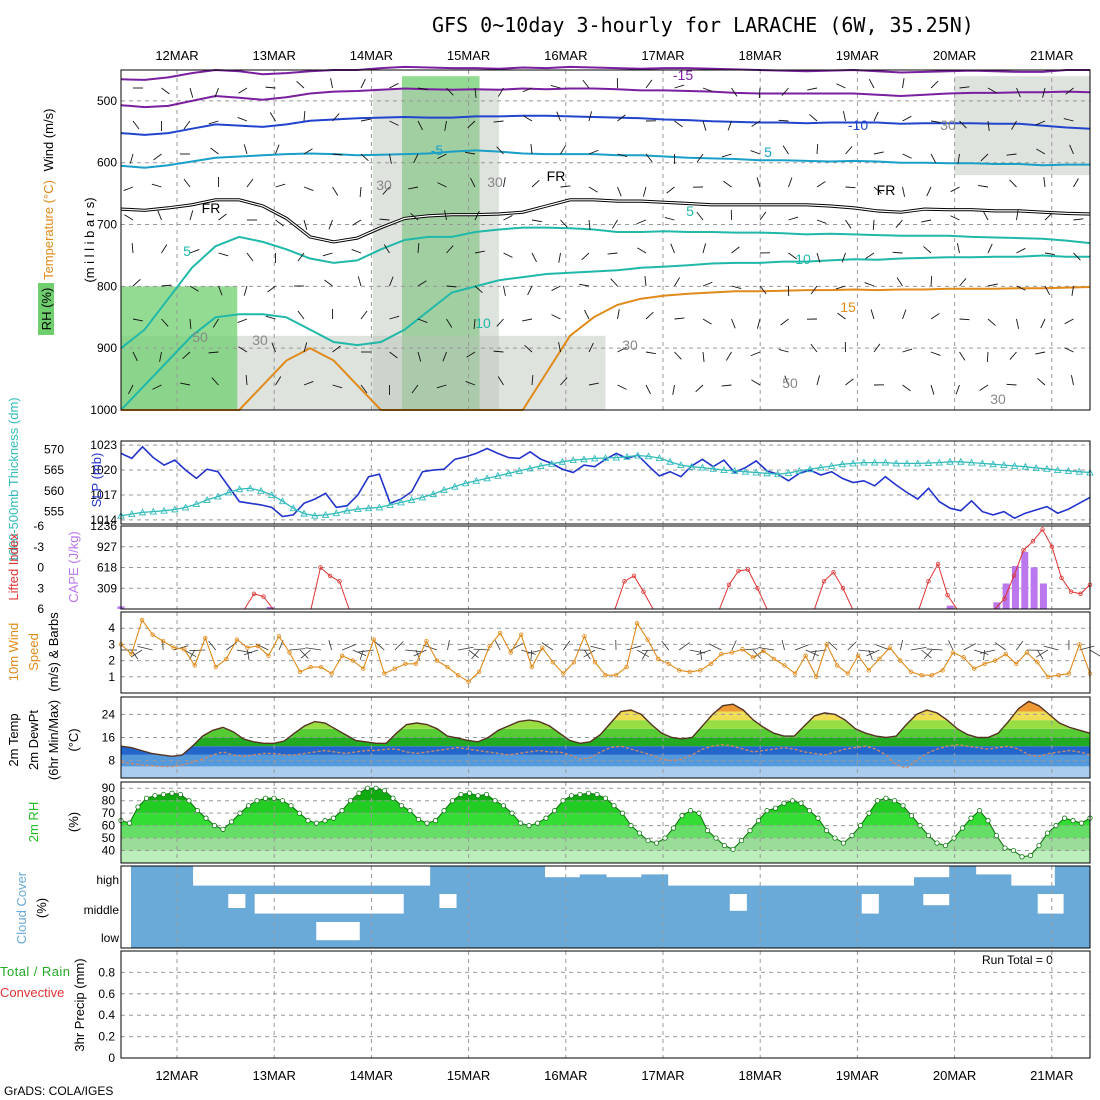 The width and height of the screenshot is (1100, 1100). I want to click on contour-label: -5, so click(437, 150).